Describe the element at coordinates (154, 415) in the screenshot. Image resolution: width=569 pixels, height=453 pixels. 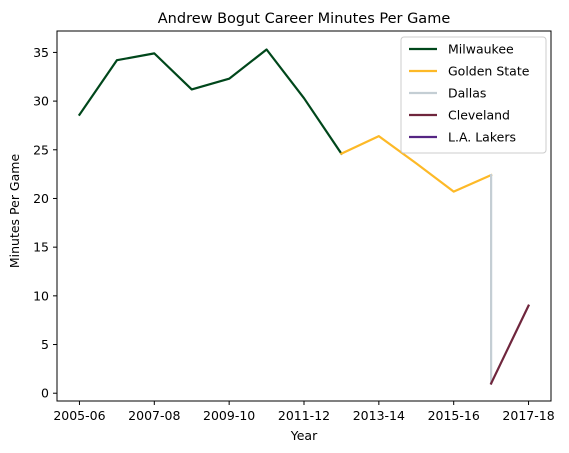
I see `x-tick-label: 2007-08` at that location.